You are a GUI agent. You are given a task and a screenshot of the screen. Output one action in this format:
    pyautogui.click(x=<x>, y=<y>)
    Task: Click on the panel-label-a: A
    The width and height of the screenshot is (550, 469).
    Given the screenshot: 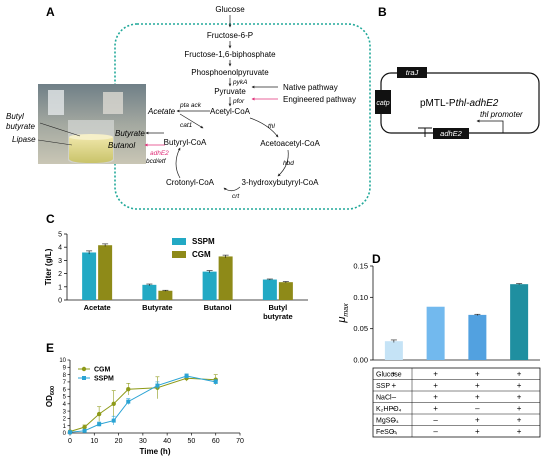 What is the action you would take?
    pyautogui.click(x=50, y=12)
    